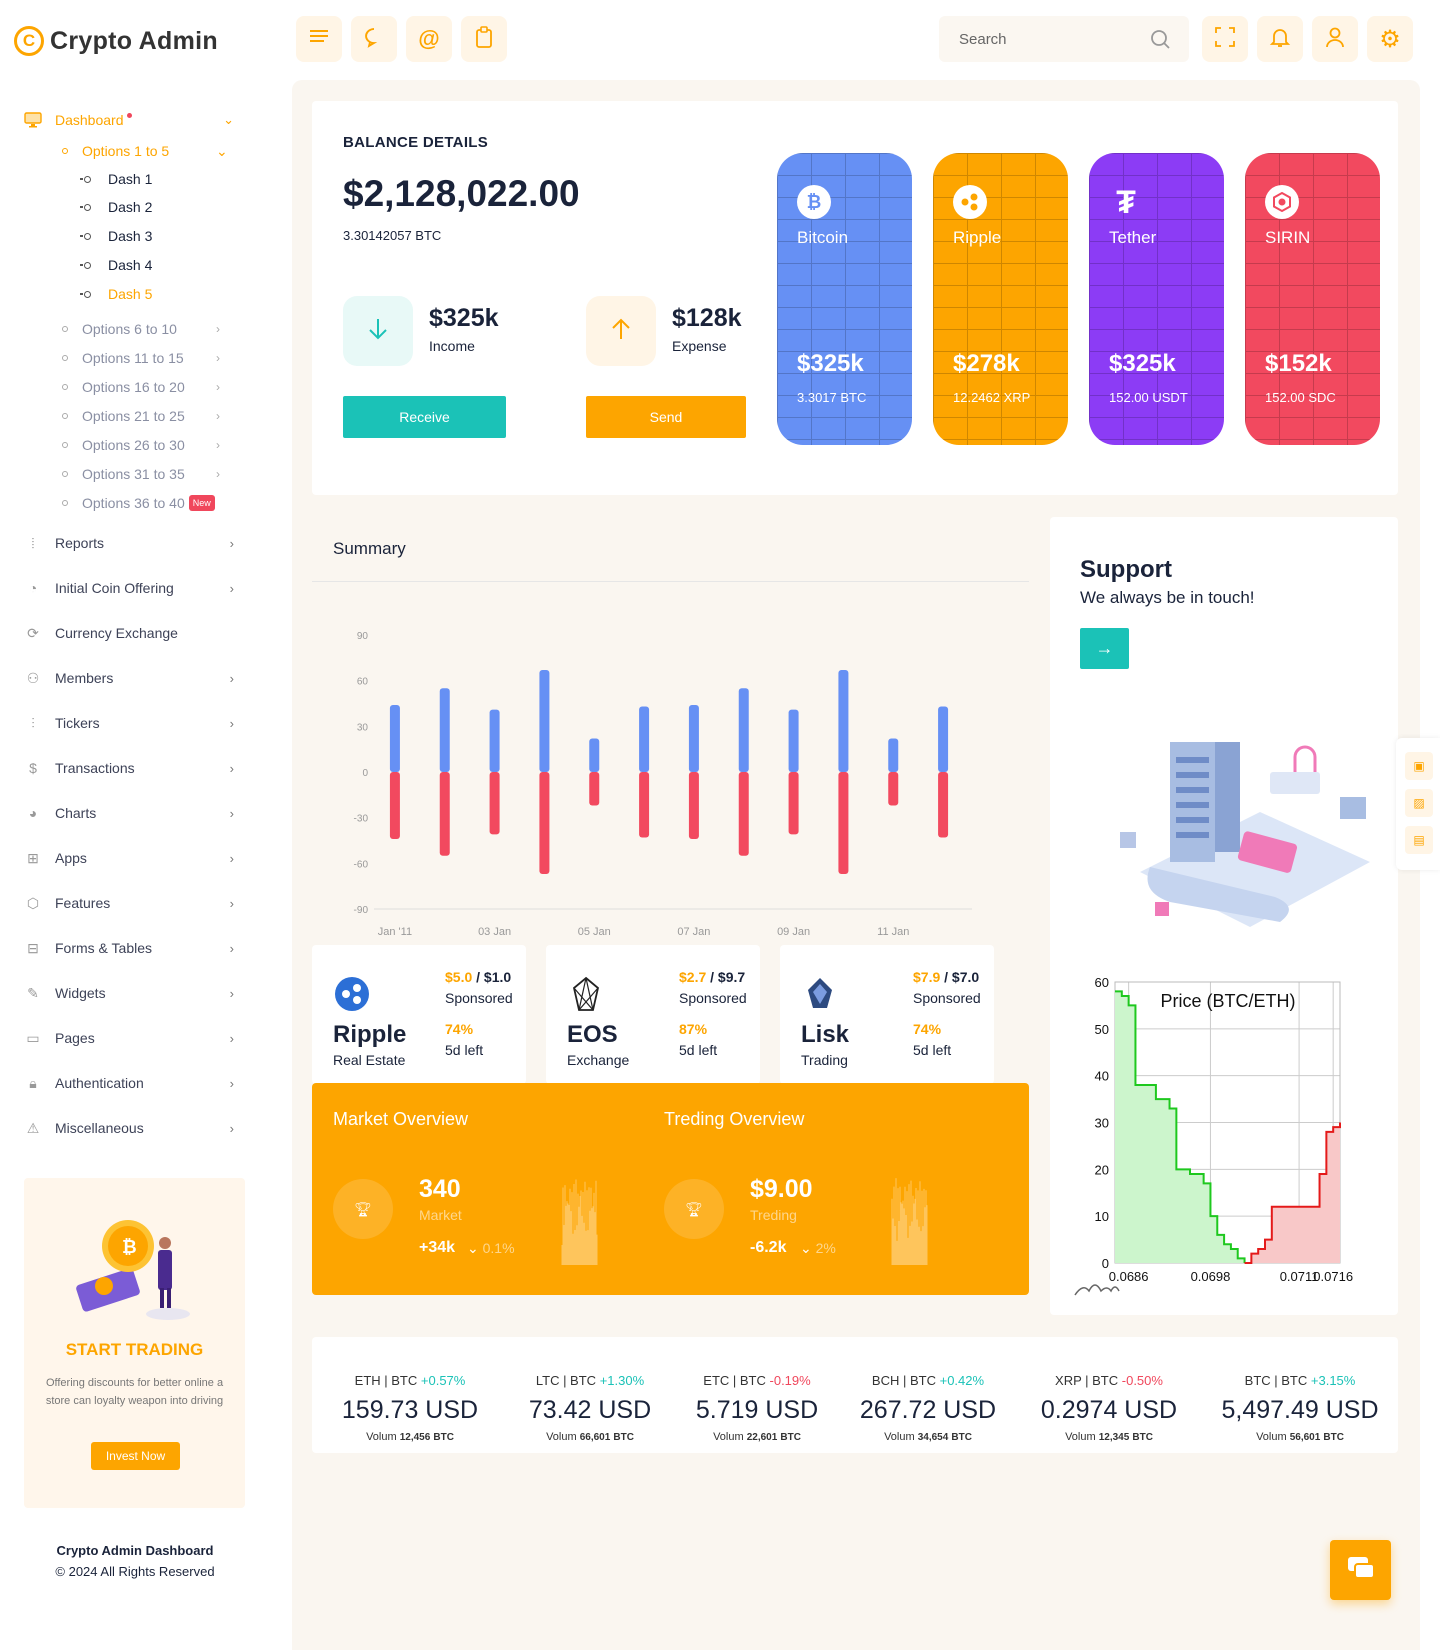 The width and height of the screenshot is (1440, 1650). I want to click on sidebar-item-authentication: 🔒︎ Authentication ›, so click(129, 1083).